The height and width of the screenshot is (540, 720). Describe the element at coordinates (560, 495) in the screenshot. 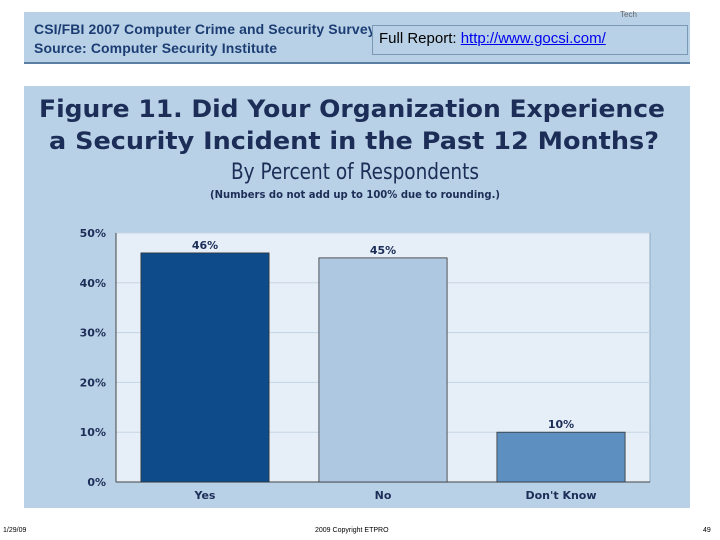

I see `x-tick-label: Don't Know` at that location.